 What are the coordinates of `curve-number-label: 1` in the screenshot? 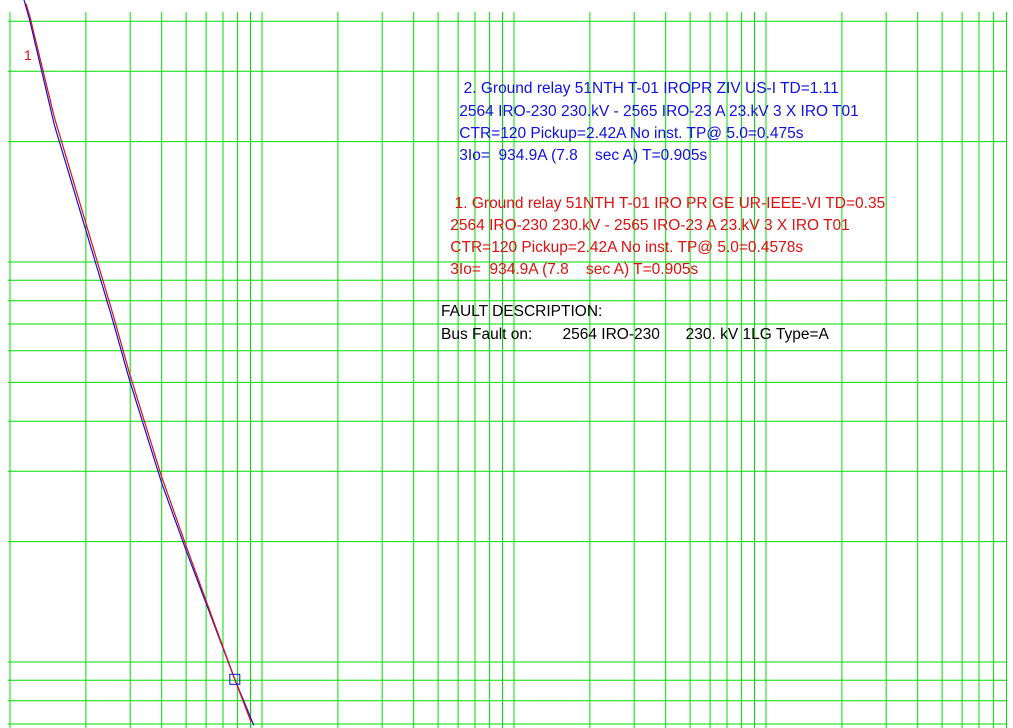 It's located at (28, 55).